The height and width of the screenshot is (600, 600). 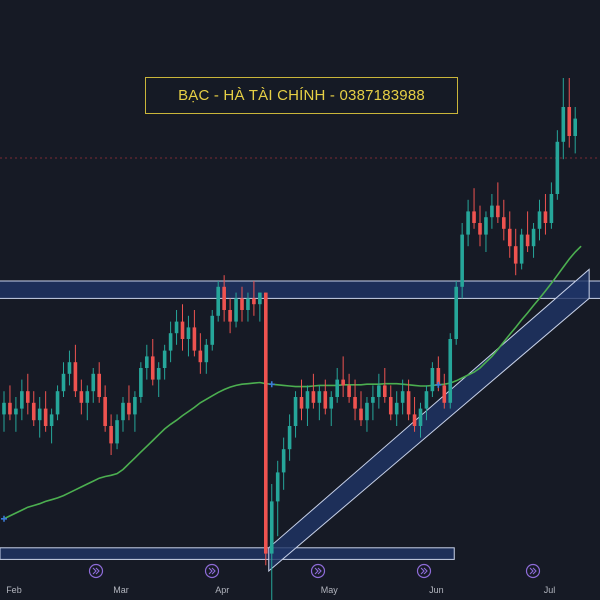 What do you see at coordinates (436, 590) in the screenshot?
I see `x-tick-label: Jun` at bounding box center [436, 590].